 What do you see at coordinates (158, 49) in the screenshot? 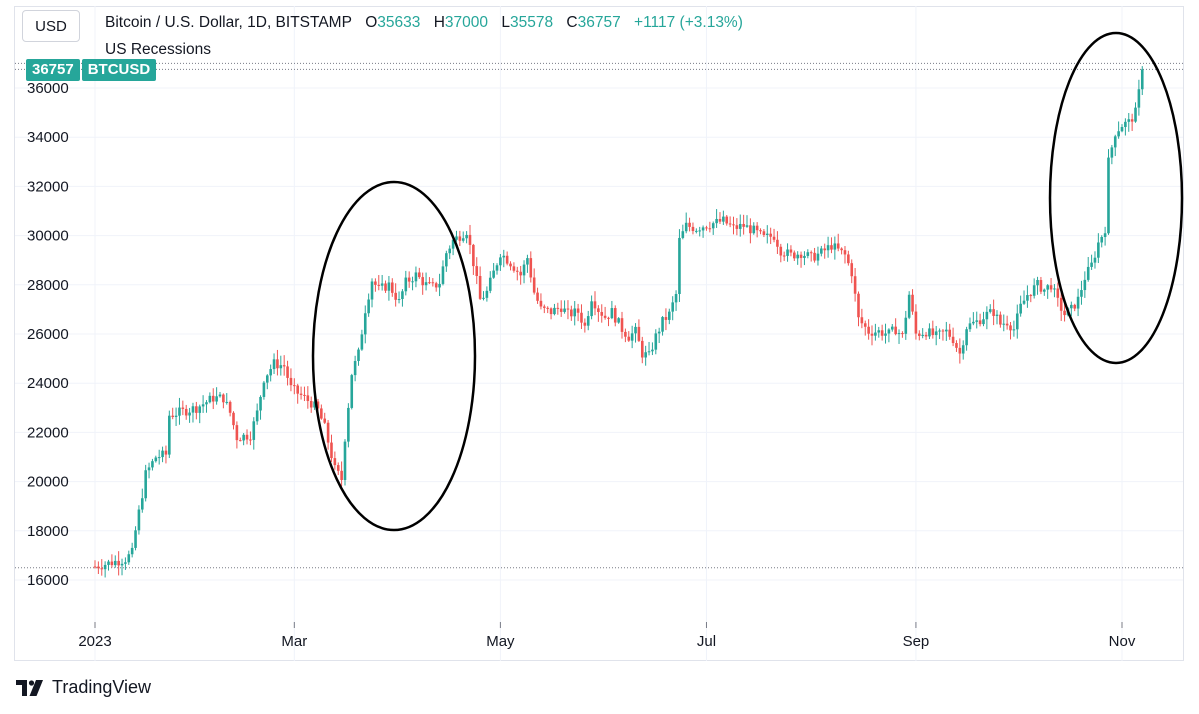
I see `indicator-label: US Recessions` at bounding box center [158, 49].